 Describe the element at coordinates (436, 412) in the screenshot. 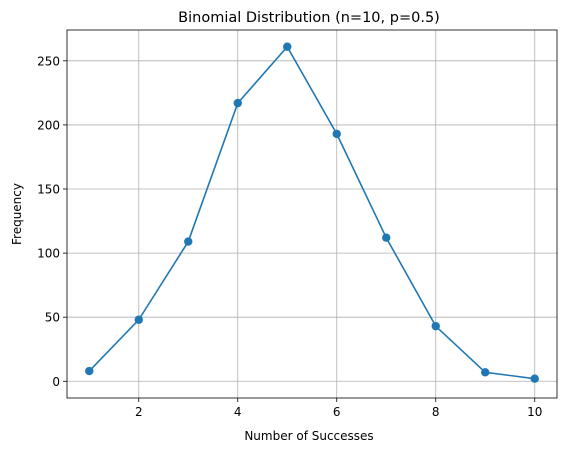

I see `x-tick-label: 8` at that location.